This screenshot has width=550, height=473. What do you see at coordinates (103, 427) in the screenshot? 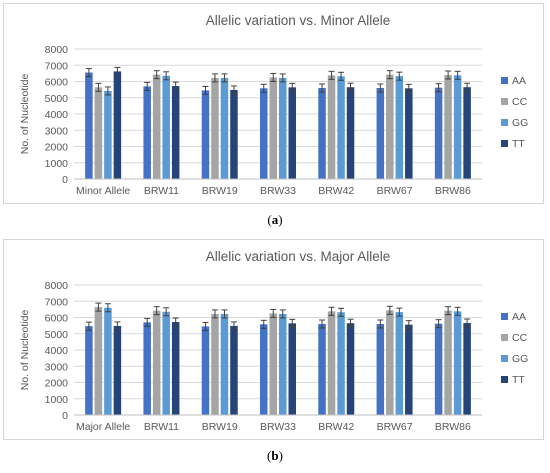
I see `x-tick-label: Major Allele` at bounding box center [103, 427].